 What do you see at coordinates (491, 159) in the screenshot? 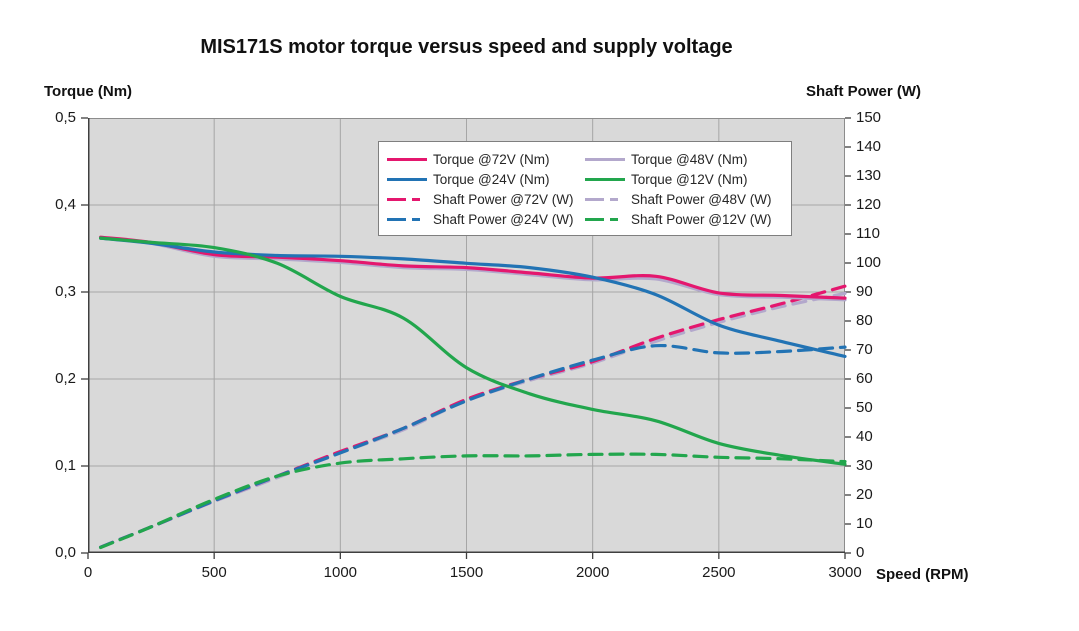
I see `legend-label: Torque @72V (Nm)` at bounding box center [491, 159].